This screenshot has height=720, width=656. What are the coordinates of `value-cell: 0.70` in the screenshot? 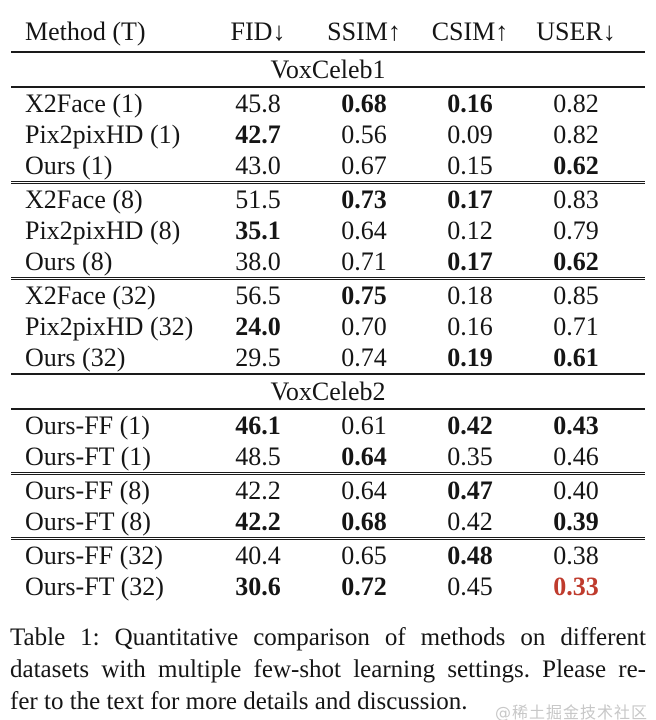 It's located at (364, 326).